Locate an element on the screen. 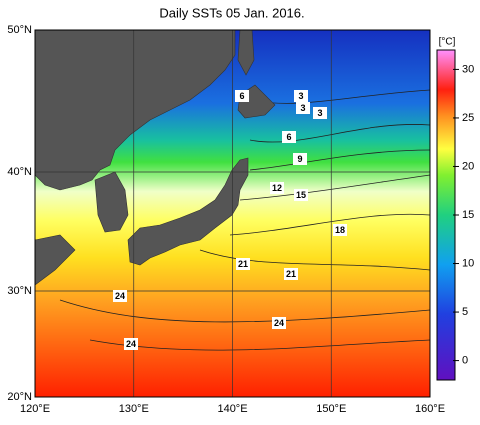  contour-label: 18 is located at coordinates (340, 230).